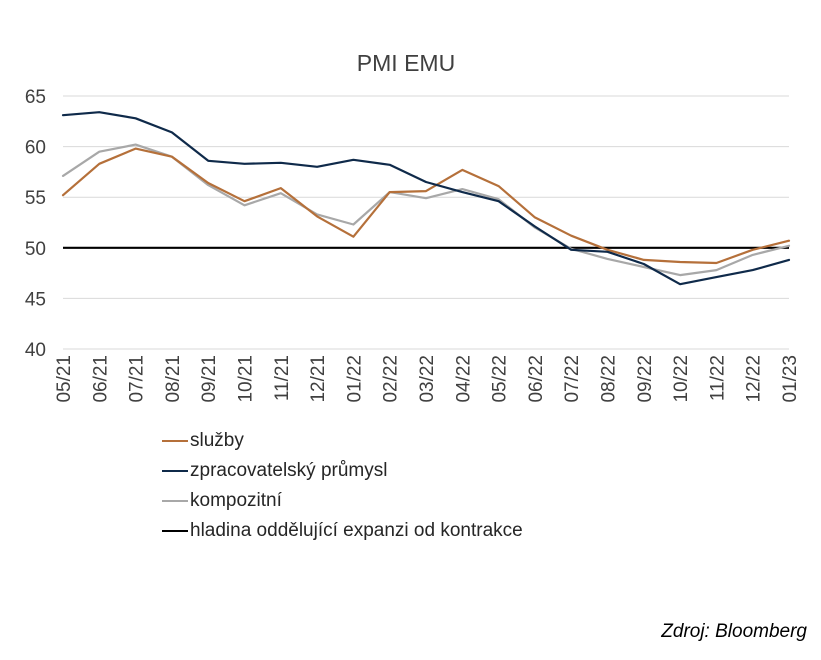 The image size is (821, 660). I want to click on legend-label-reference: hladina oddělující expanzi od kontrakce, so click(356, 530).